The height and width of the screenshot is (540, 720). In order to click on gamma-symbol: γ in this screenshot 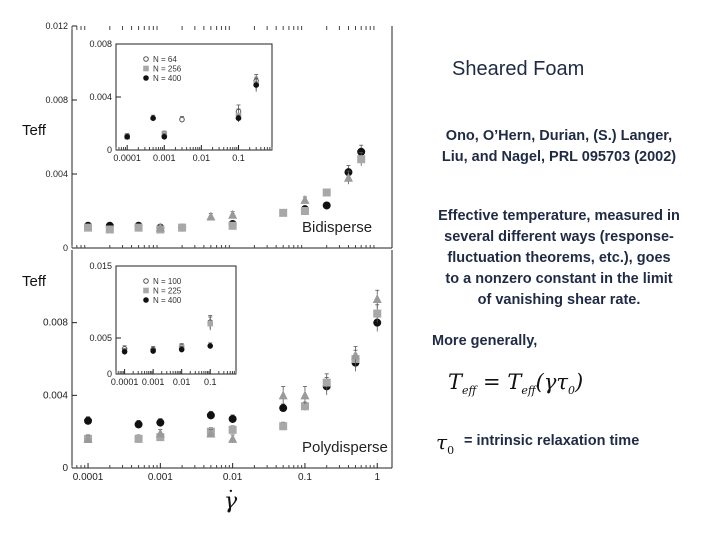, I will do `click(231, 501)`.